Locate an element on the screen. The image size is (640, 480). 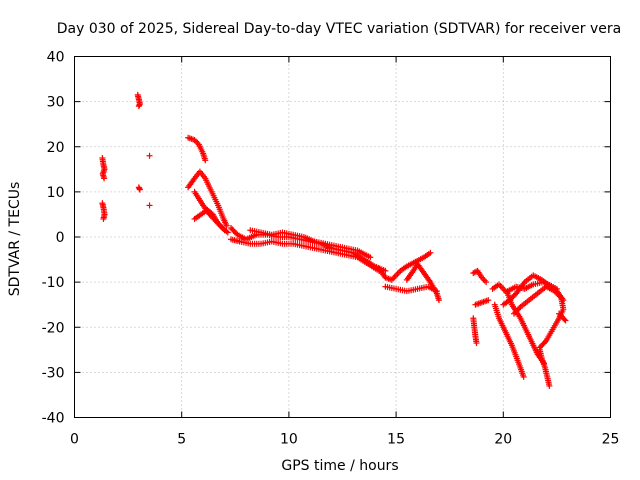
x-tick-label: 5 is located at coordinates (181, 440).